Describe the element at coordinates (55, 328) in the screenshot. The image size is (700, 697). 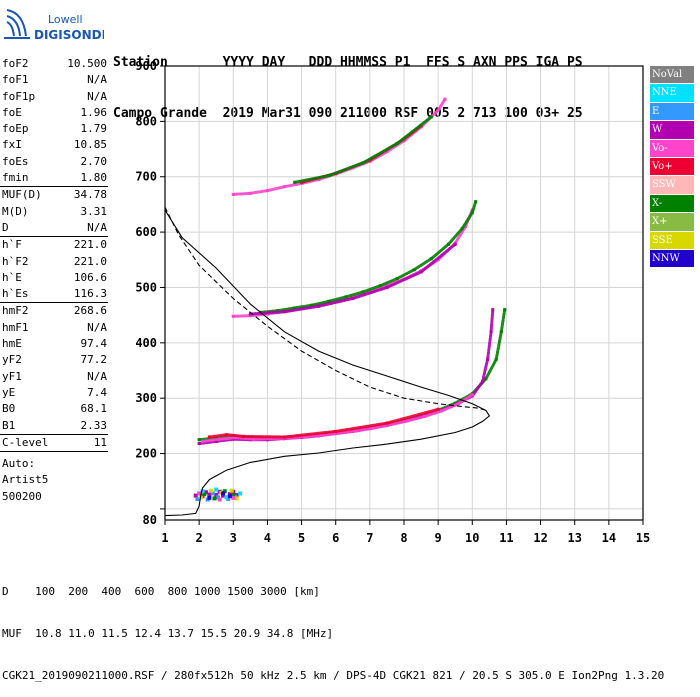
I see `param-row-hmf1: hmF1 N/A` at that location.